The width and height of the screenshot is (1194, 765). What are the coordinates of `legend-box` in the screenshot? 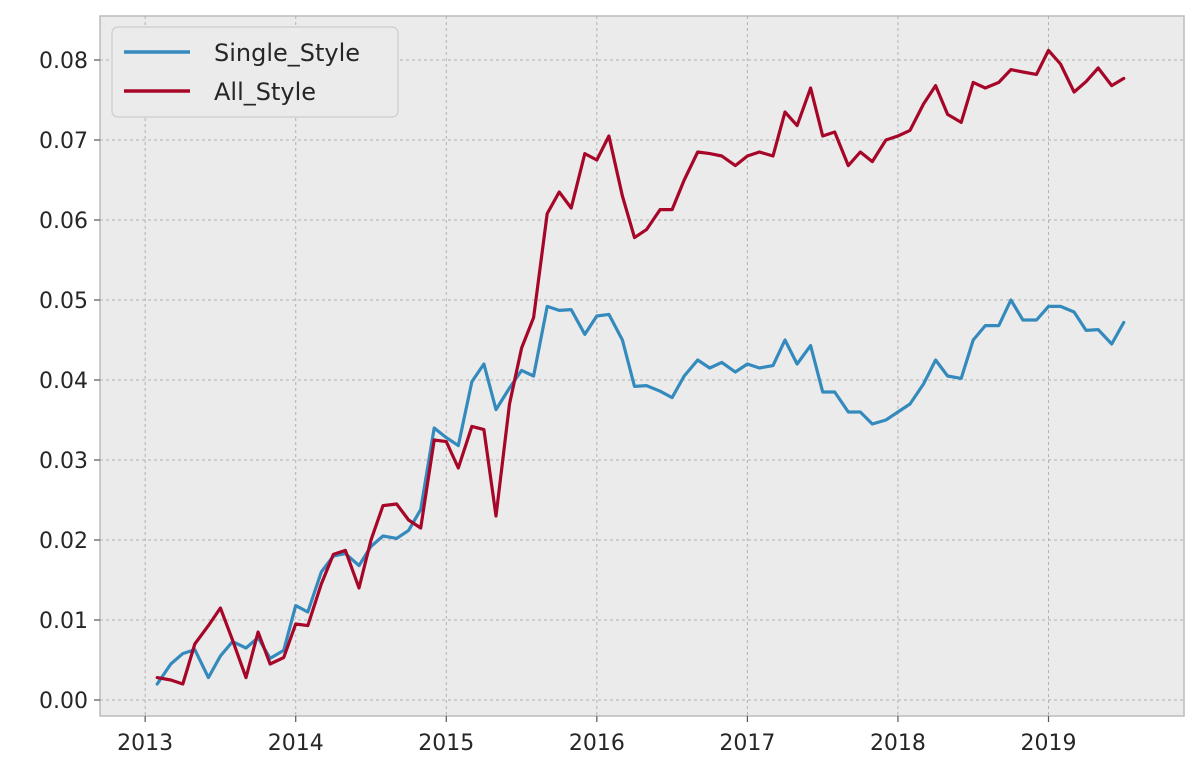 It's located at (255, 72).